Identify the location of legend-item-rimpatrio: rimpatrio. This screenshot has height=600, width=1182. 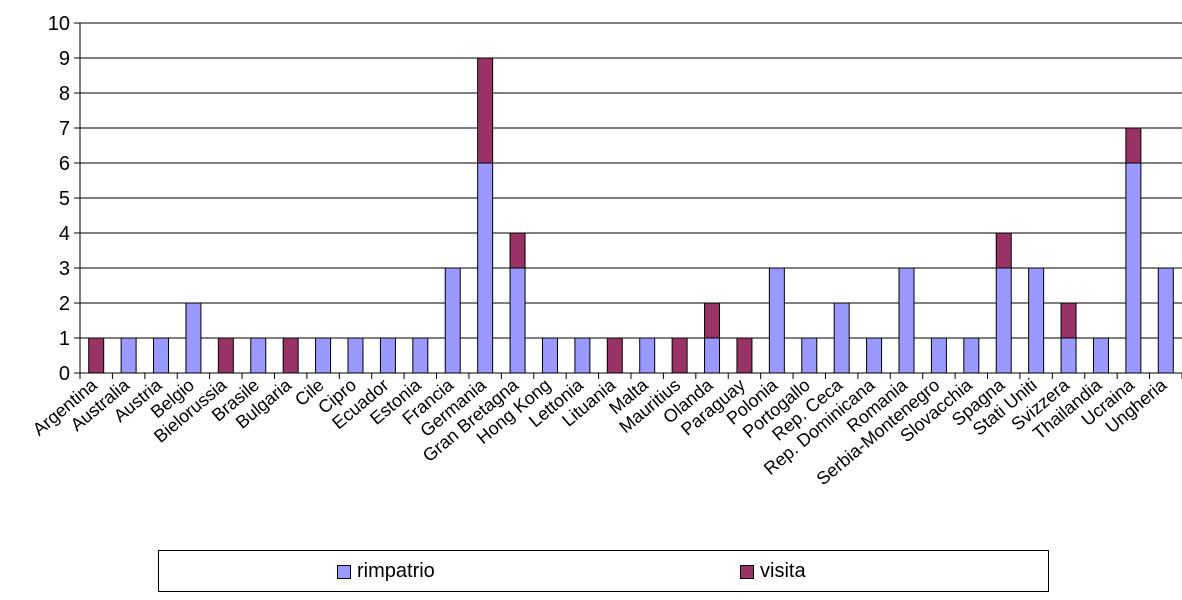
(386, 571).